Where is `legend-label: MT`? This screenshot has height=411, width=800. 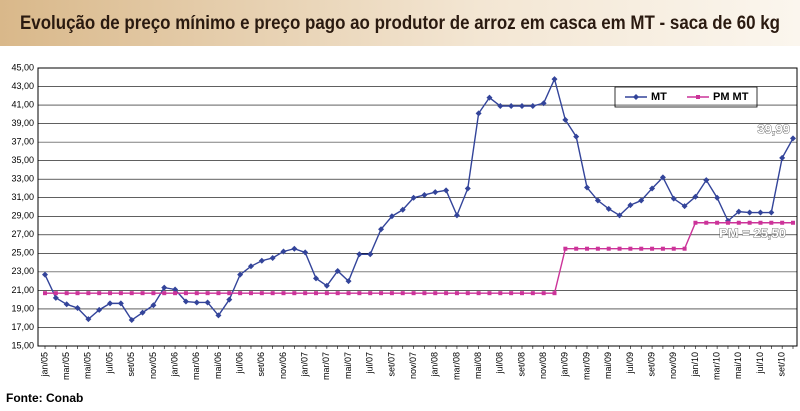 legend-label: MT is located at coordinates (659, 97).